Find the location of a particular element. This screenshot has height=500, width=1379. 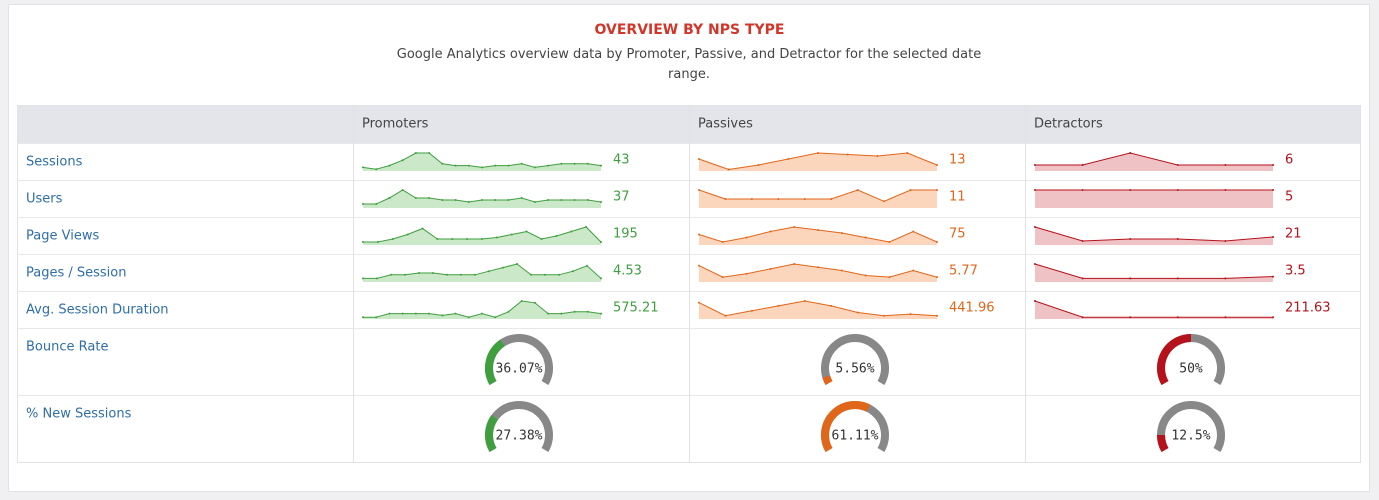

metric-value: 75 is located at coordinates (957, 234).